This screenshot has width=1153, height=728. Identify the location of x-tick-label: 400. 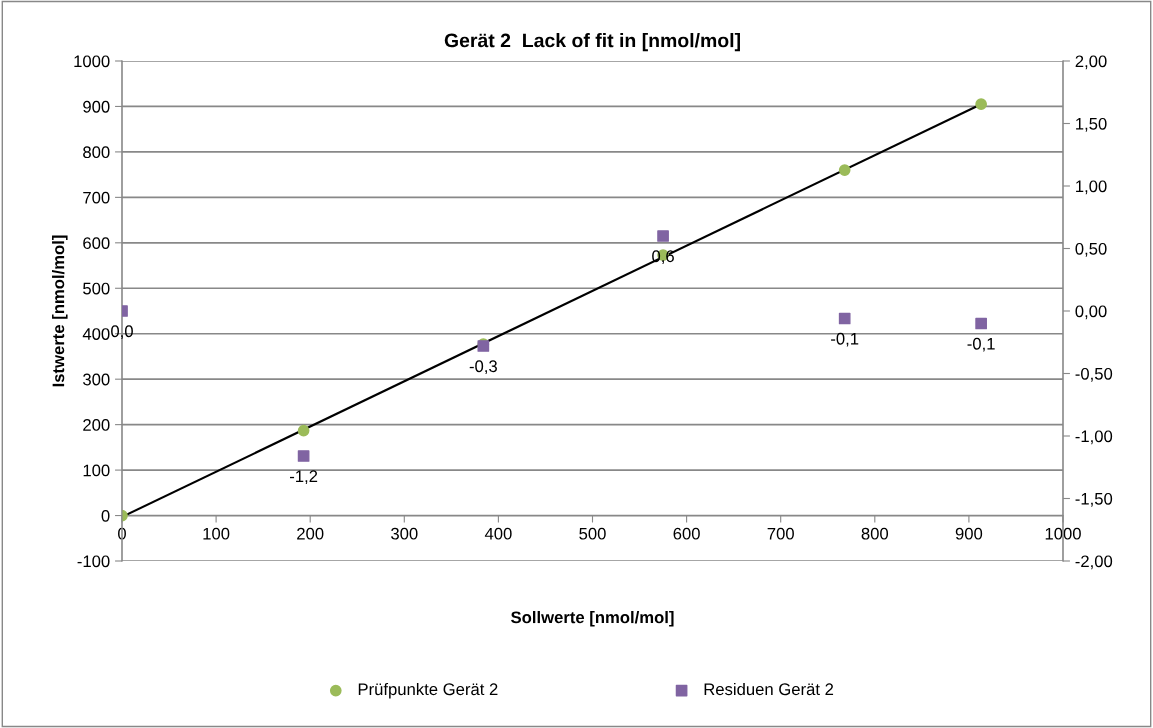
(498, 533).